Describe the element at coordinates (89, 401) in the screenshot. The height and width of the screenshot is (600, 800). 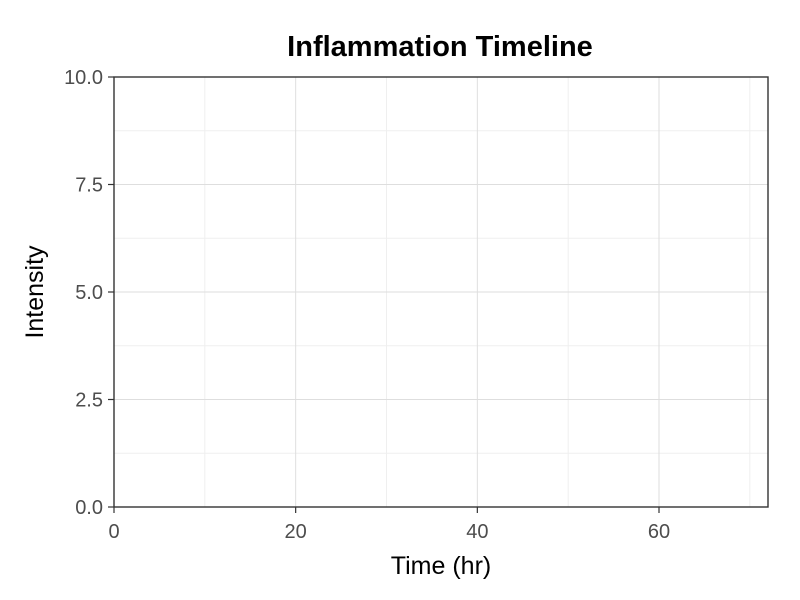
I see `y-tick-label: 2.5` at that location.